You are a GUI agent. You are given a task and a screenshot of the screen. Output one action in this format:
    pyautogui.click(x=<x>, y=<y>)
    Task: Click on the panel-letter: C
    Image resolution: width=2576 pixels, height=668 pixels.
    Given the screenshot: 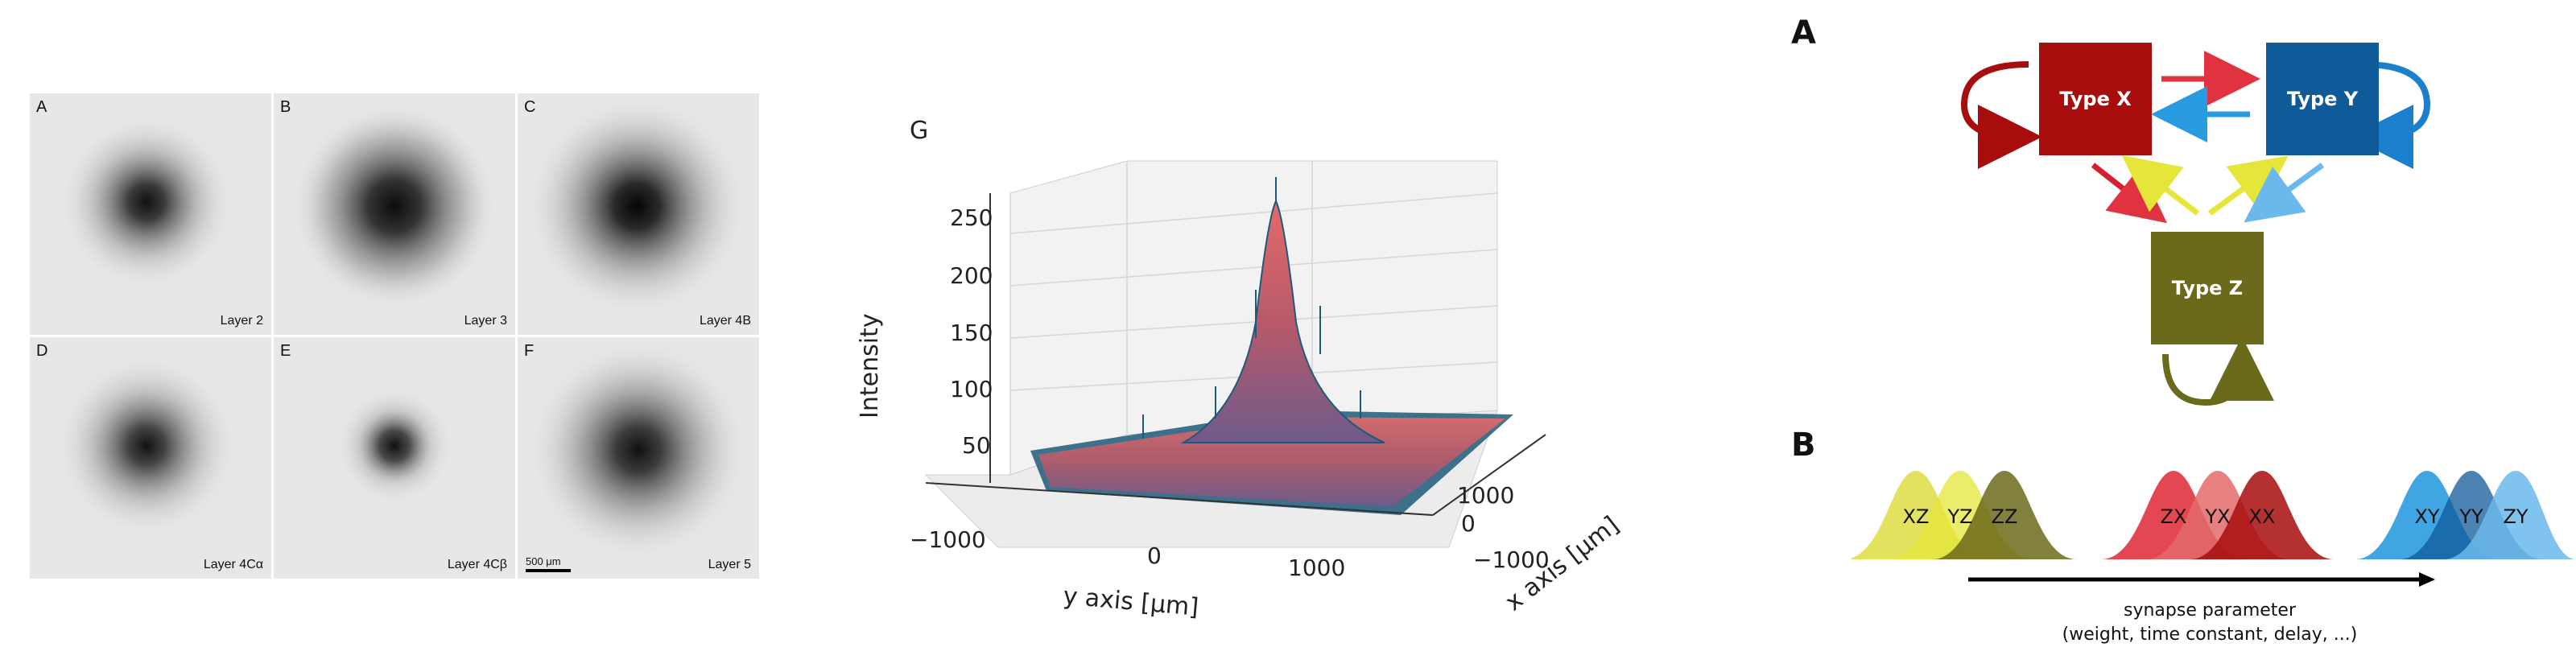 What is the action you would take?
    pyautogui.click(x=530, y=107)
    